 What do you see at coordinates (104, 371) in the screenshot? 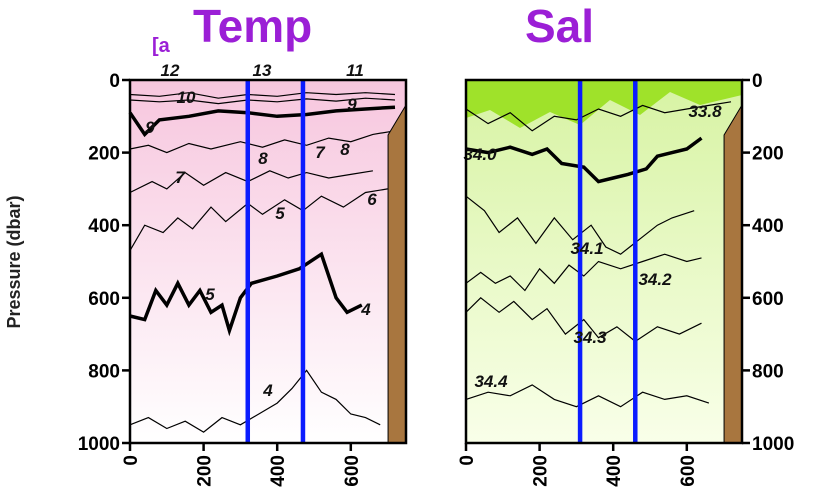
I see `temp-ytick-label-4: 800` at bounding box center [104, 371].